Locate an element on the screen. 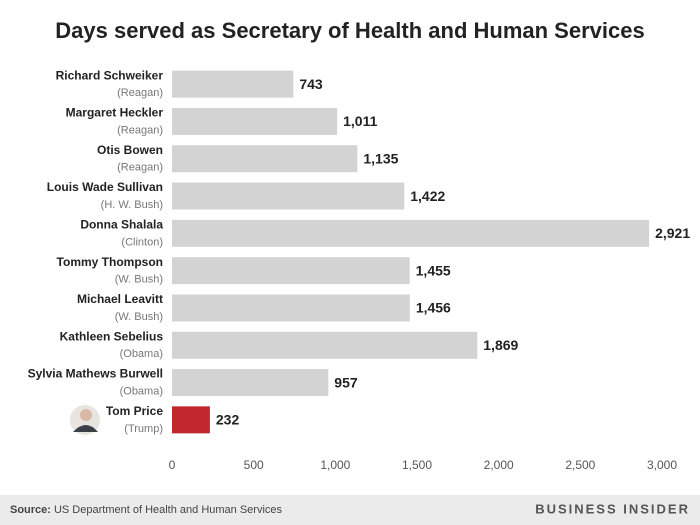  x-tick-label: 2,500 is located at coordinates (580, 465).